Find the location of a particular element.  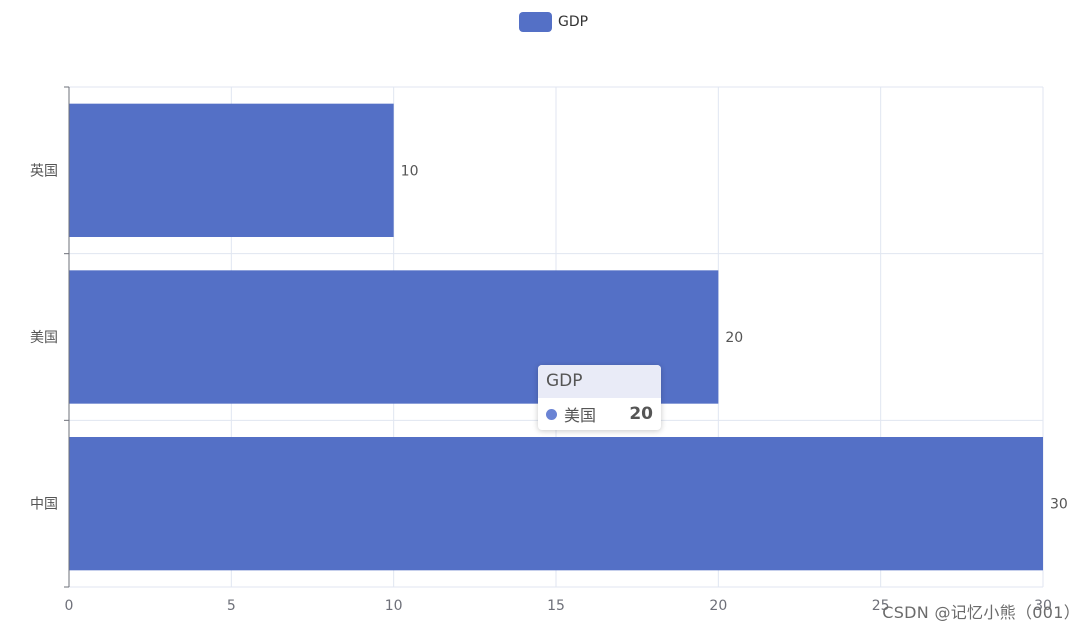

tooltip-item-value: 20 is located at coordinates (641, 414).